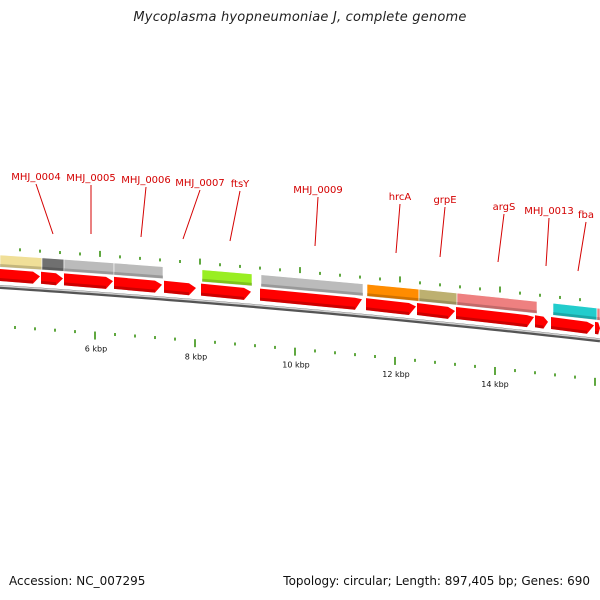 This screenshot has width=600, height=600. What do you see at coordinates (444, 200) in the screenshot?
I see `gene-label: grpE` at bounding box center [444, 200].